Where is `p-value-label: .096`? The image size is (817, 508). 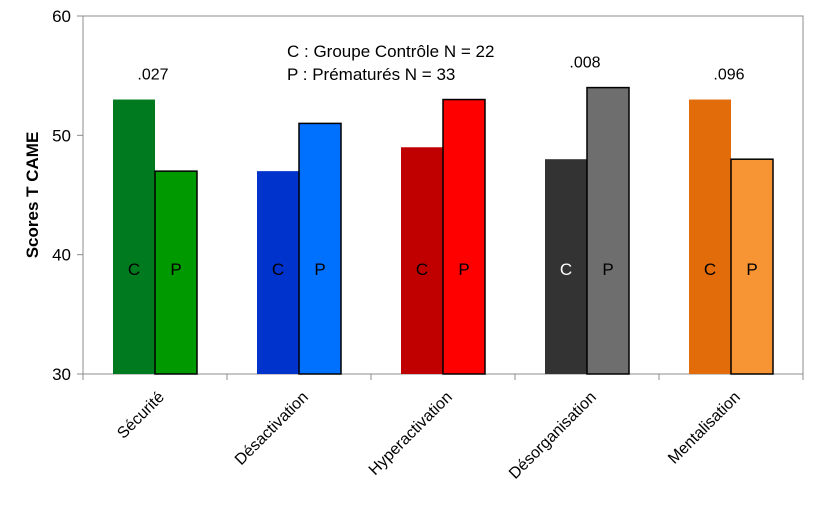 p-value-label: .096 is located at coordinates (728, 75).